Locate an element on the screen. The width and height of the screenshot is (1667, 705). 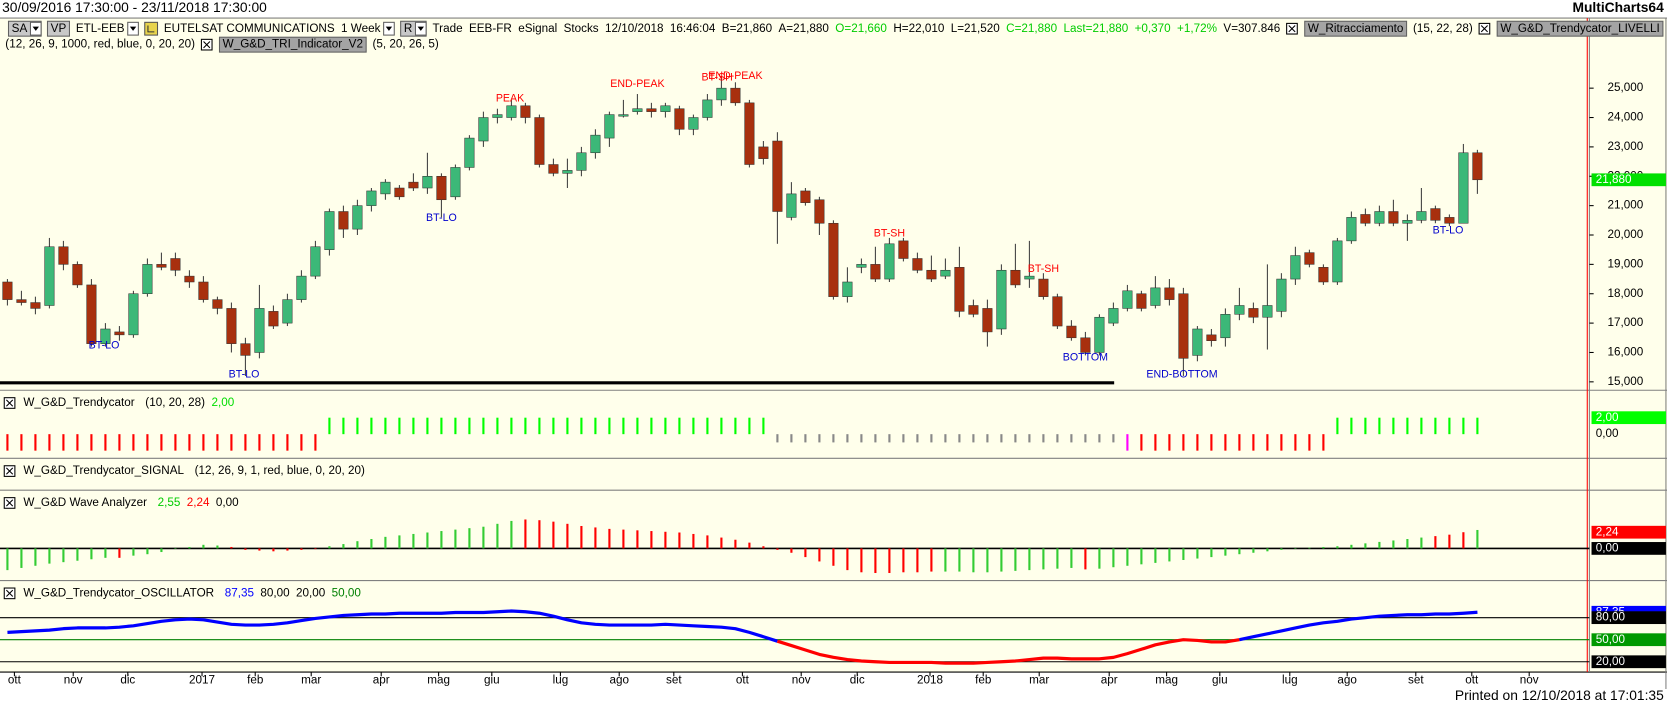
indicator-value: 2,00 is located at coordinates (222, 402).